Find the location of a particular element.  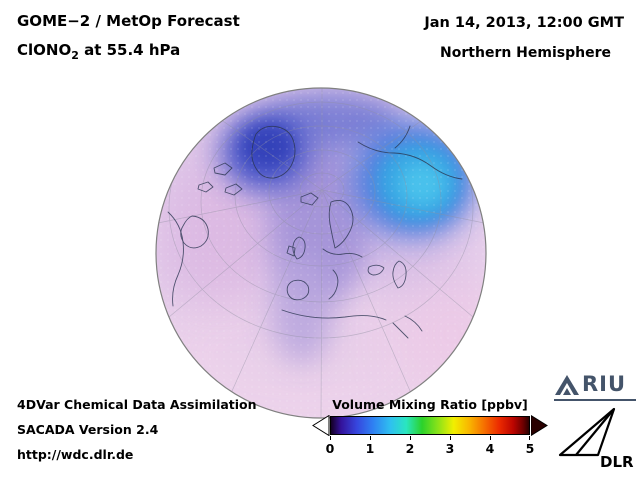

riu-logo: RIU is located at coordinates (595, 386).